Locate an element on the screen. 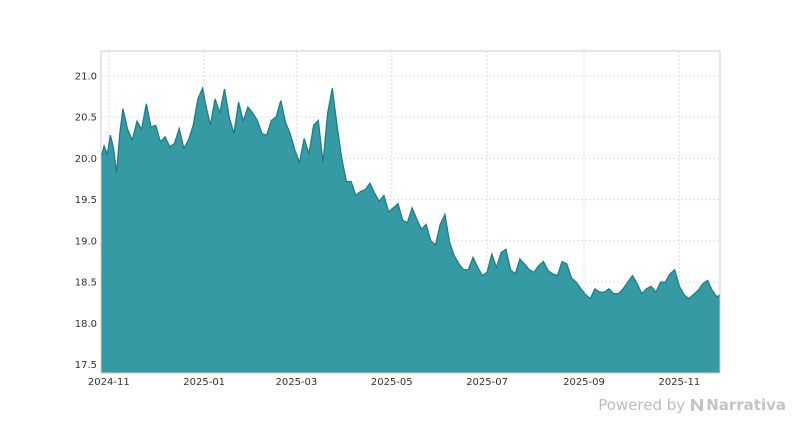 Image resolution: width=800 pixels, height=424 pixels. x-tick-label: 2025-09 is located at coordinates (584, 382).